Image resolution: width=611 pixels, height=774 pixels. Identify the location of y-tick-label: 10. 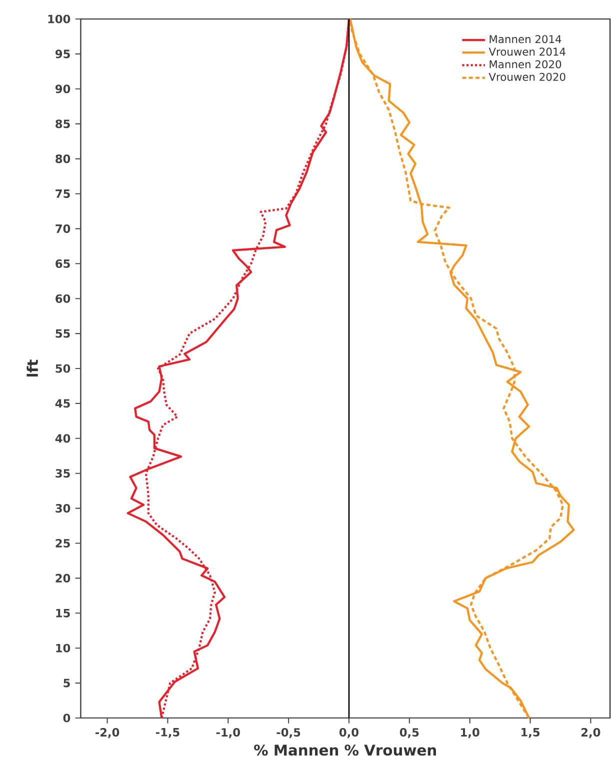
(63, 648).